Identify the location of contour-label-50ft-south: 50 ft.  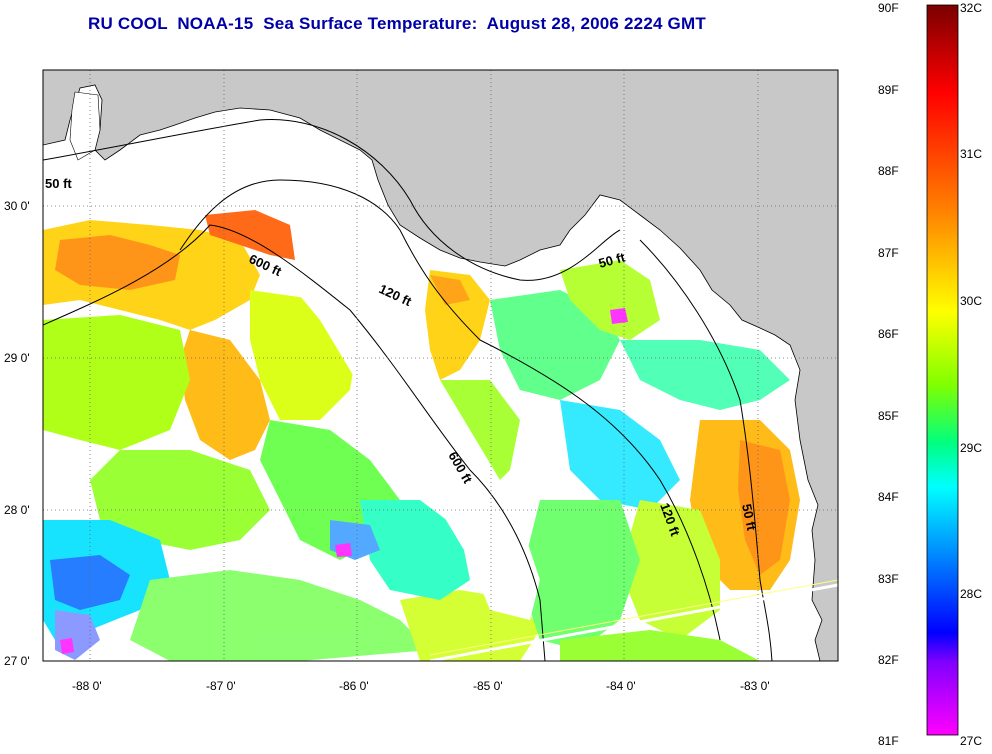
(749, 518).